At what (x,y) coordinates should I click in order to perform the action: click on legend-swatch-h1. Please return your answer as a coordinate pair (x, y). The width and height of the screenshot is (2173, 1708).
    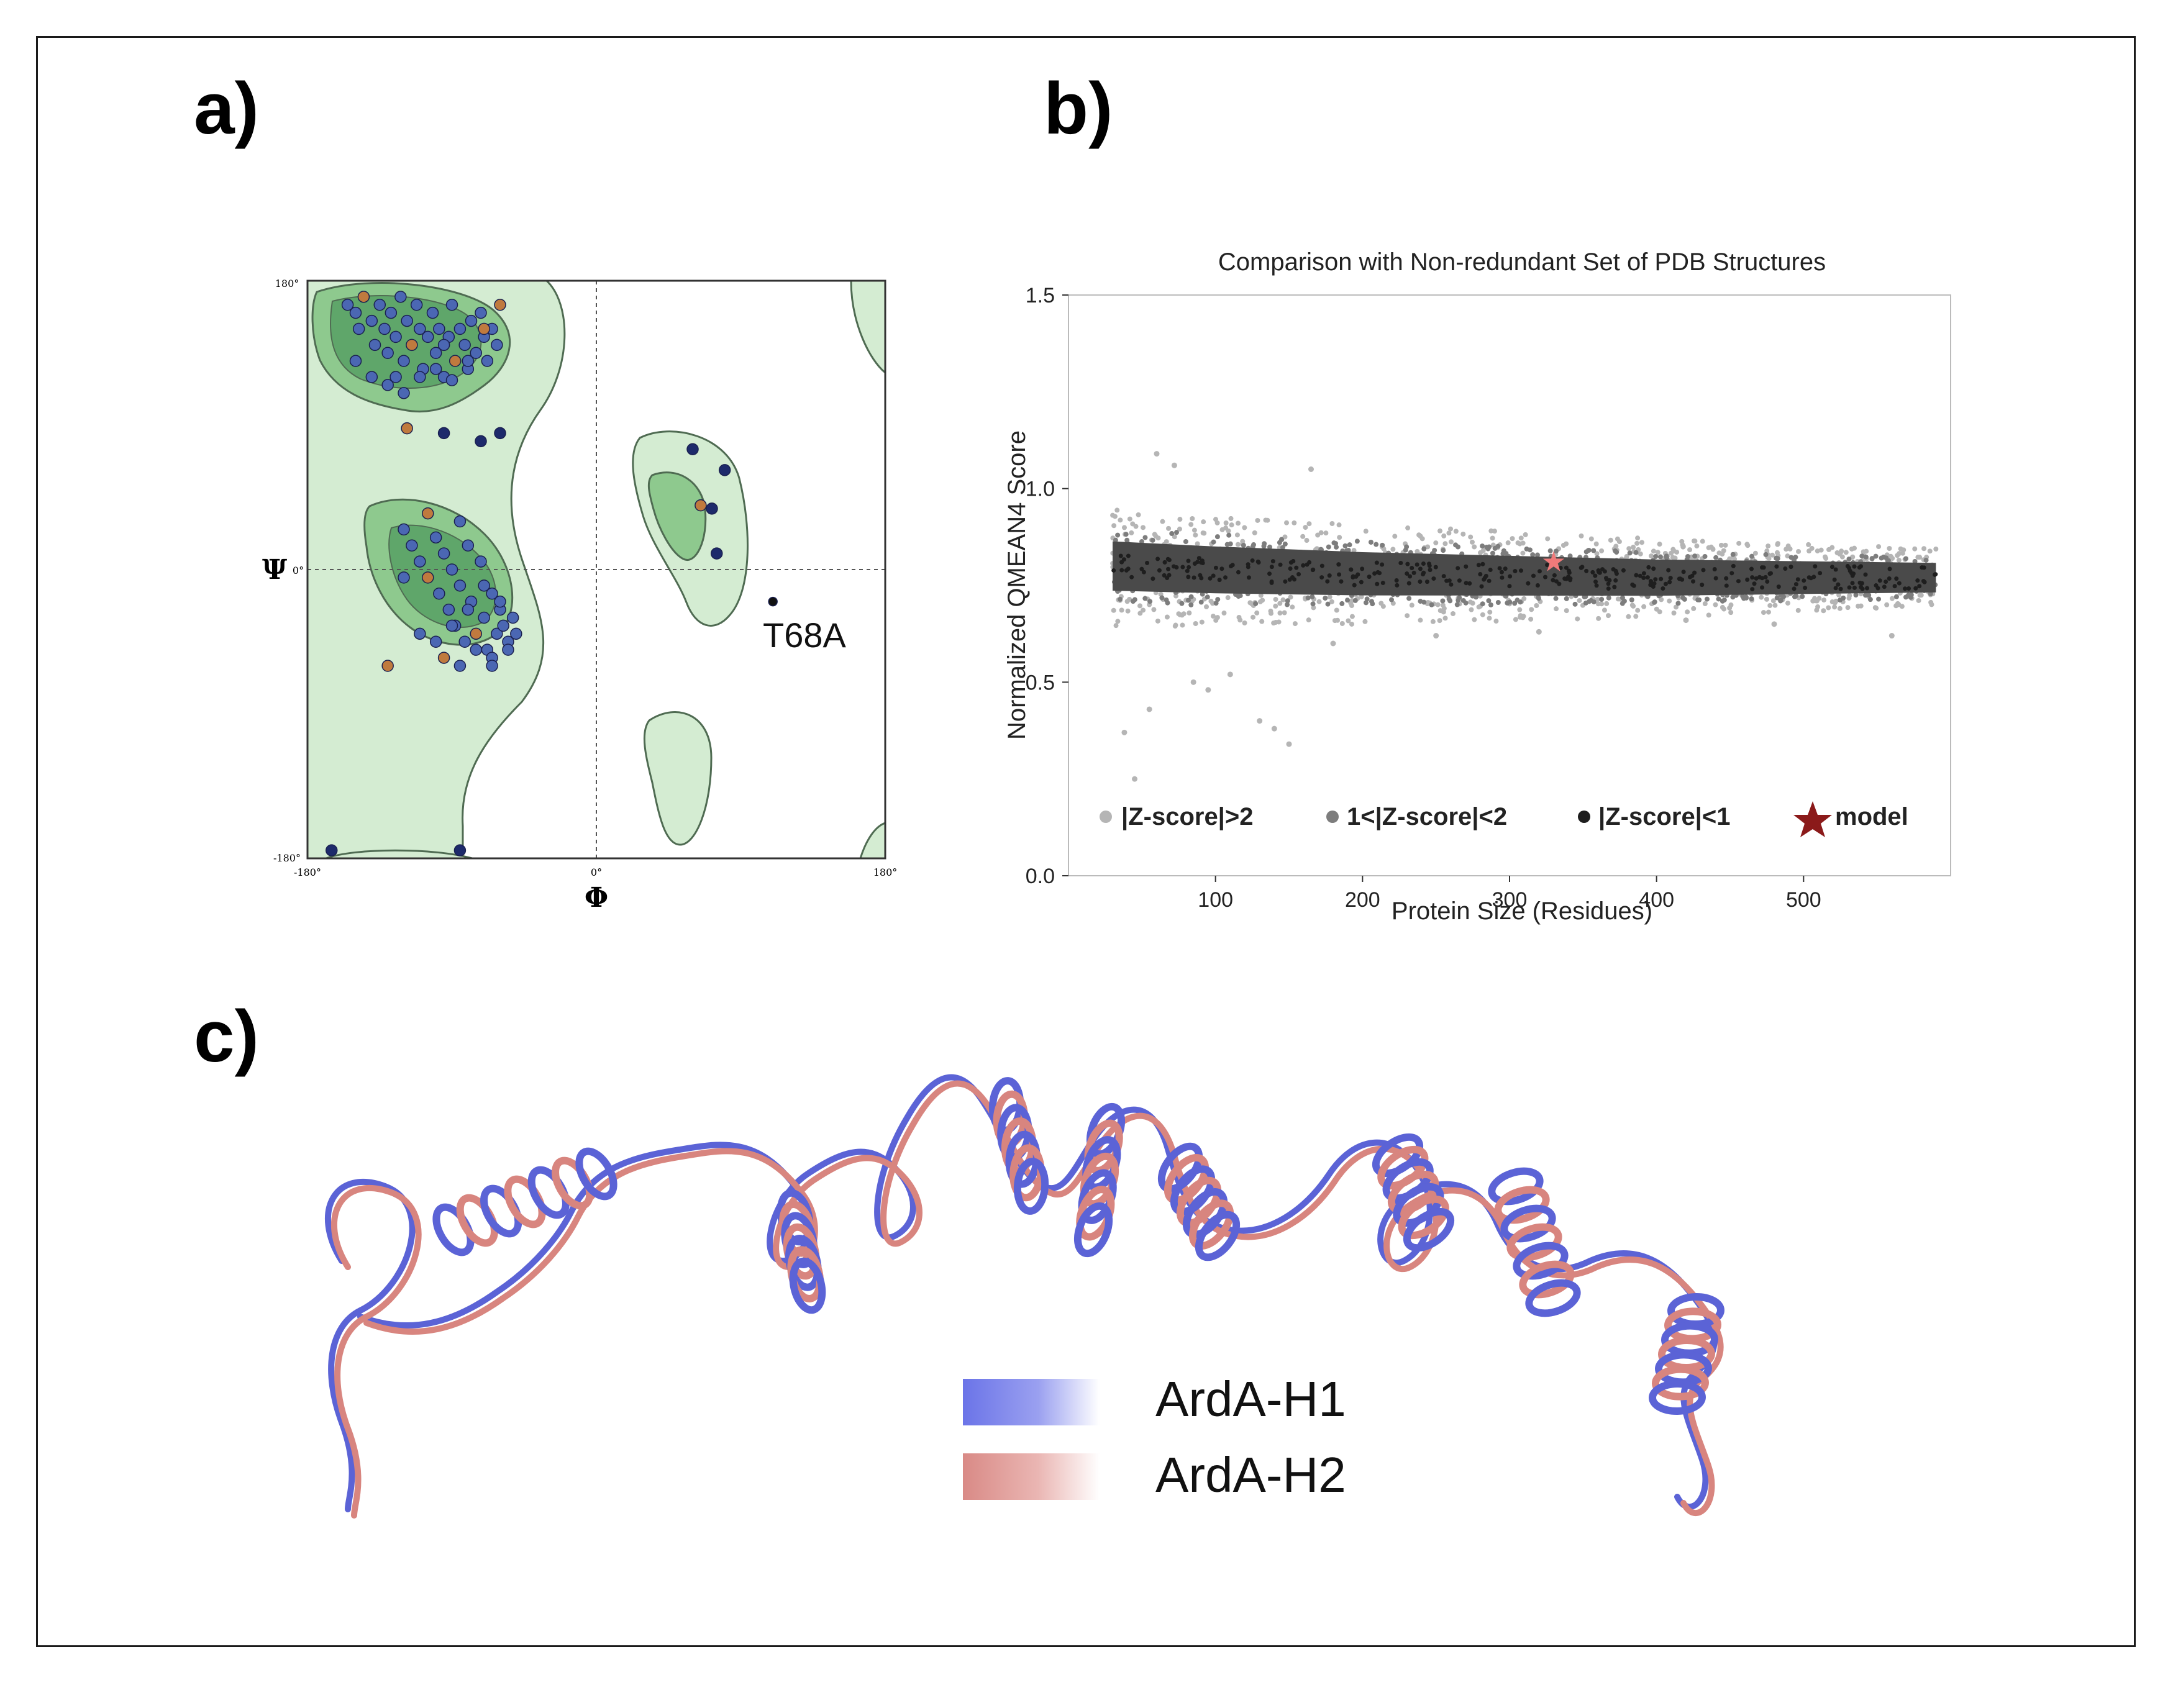
    Looking at the image, I should click on (1031, 1402).